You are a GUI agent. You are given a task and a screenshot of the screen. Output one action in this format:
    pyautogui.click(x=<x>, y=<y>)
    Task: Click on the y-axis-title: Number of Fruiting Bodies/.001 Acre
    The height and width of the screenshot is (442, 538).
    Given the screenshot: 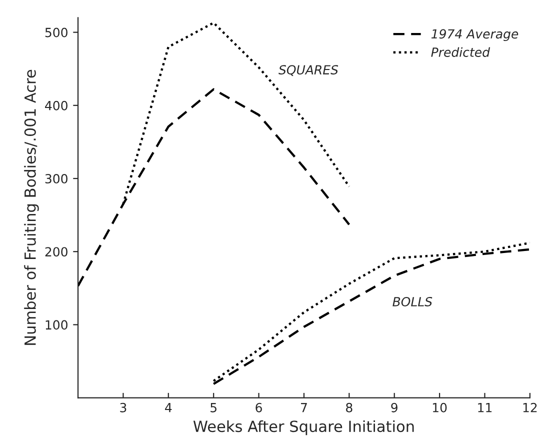 What is the action you would take?
    pyautogui.click(x=31, y=207)
    